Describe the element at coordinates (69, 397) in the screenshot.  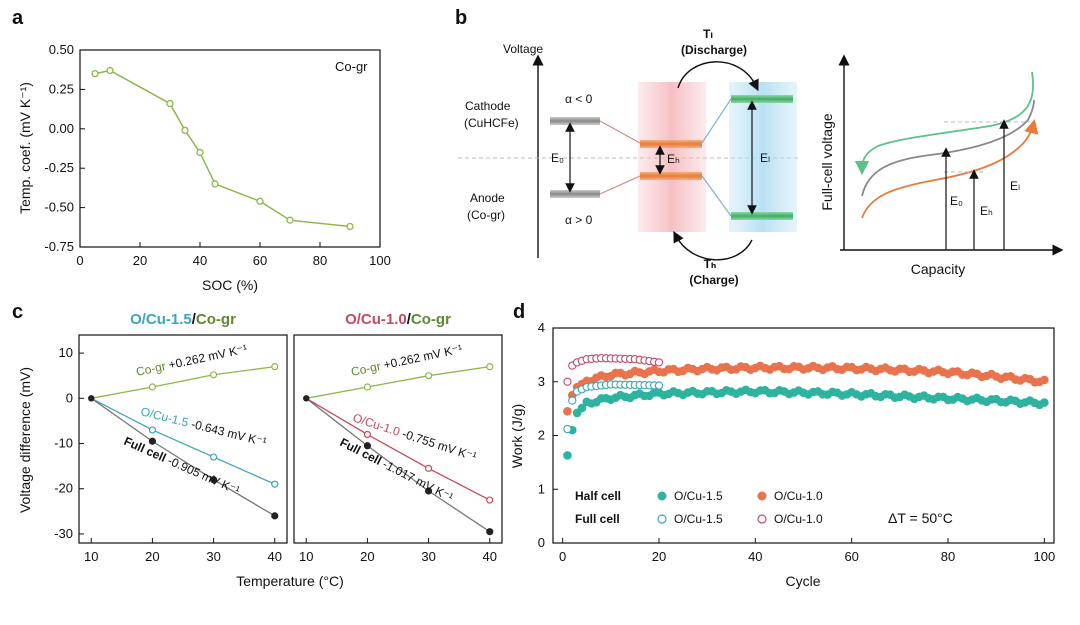
I see `c1-ytick-label: 0` at that location.